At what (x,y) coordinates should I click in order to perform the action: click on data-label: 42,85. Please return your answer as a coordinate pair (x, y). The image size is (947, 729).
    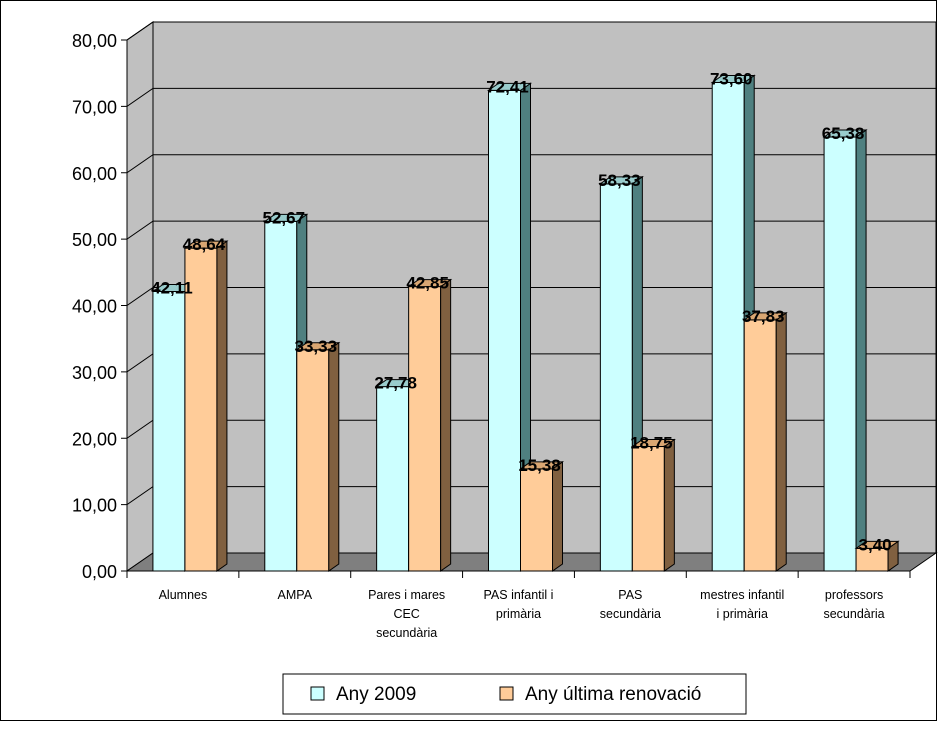
    Looking at the image, I should click on (427, 283).